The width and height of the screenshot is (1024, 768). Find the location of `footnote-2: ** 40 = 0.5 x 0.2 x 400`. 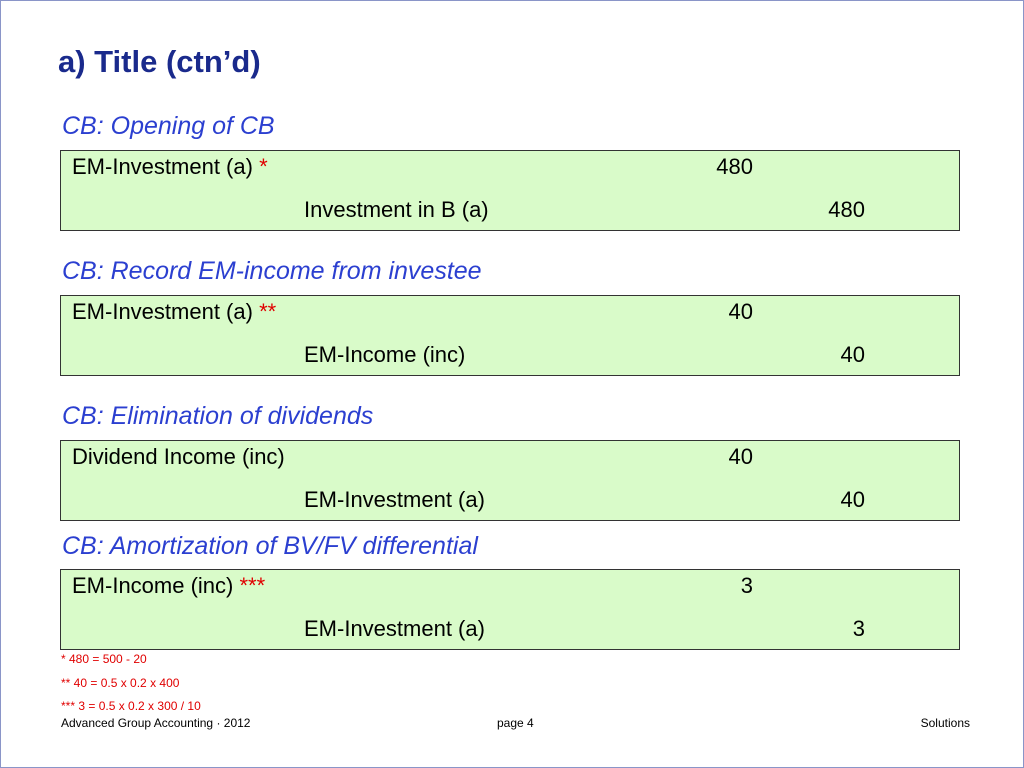

footnote-2: ** 40 = 0.5 x 0.2 x 400 is located at coordinates (120, 683).